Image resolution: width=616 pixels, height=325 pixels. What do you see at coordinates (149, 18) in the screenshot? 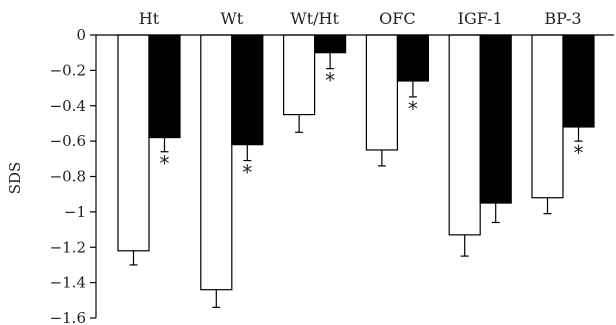
I see `category-label: Ht` at bounding box center [149, 18].